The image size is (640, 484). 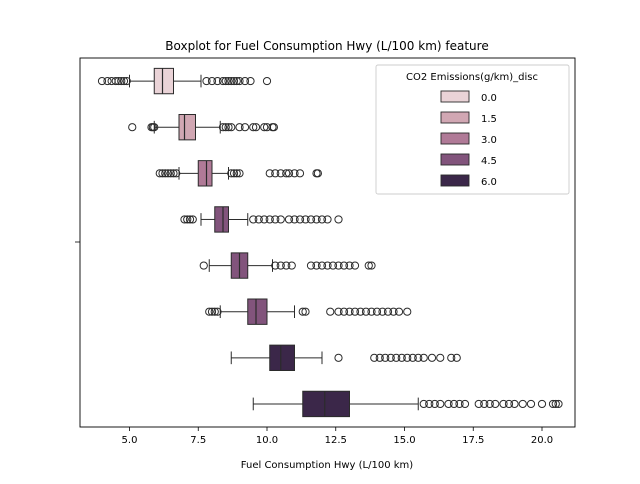 I want to click on legend-frame, so click(x=472, y=129).